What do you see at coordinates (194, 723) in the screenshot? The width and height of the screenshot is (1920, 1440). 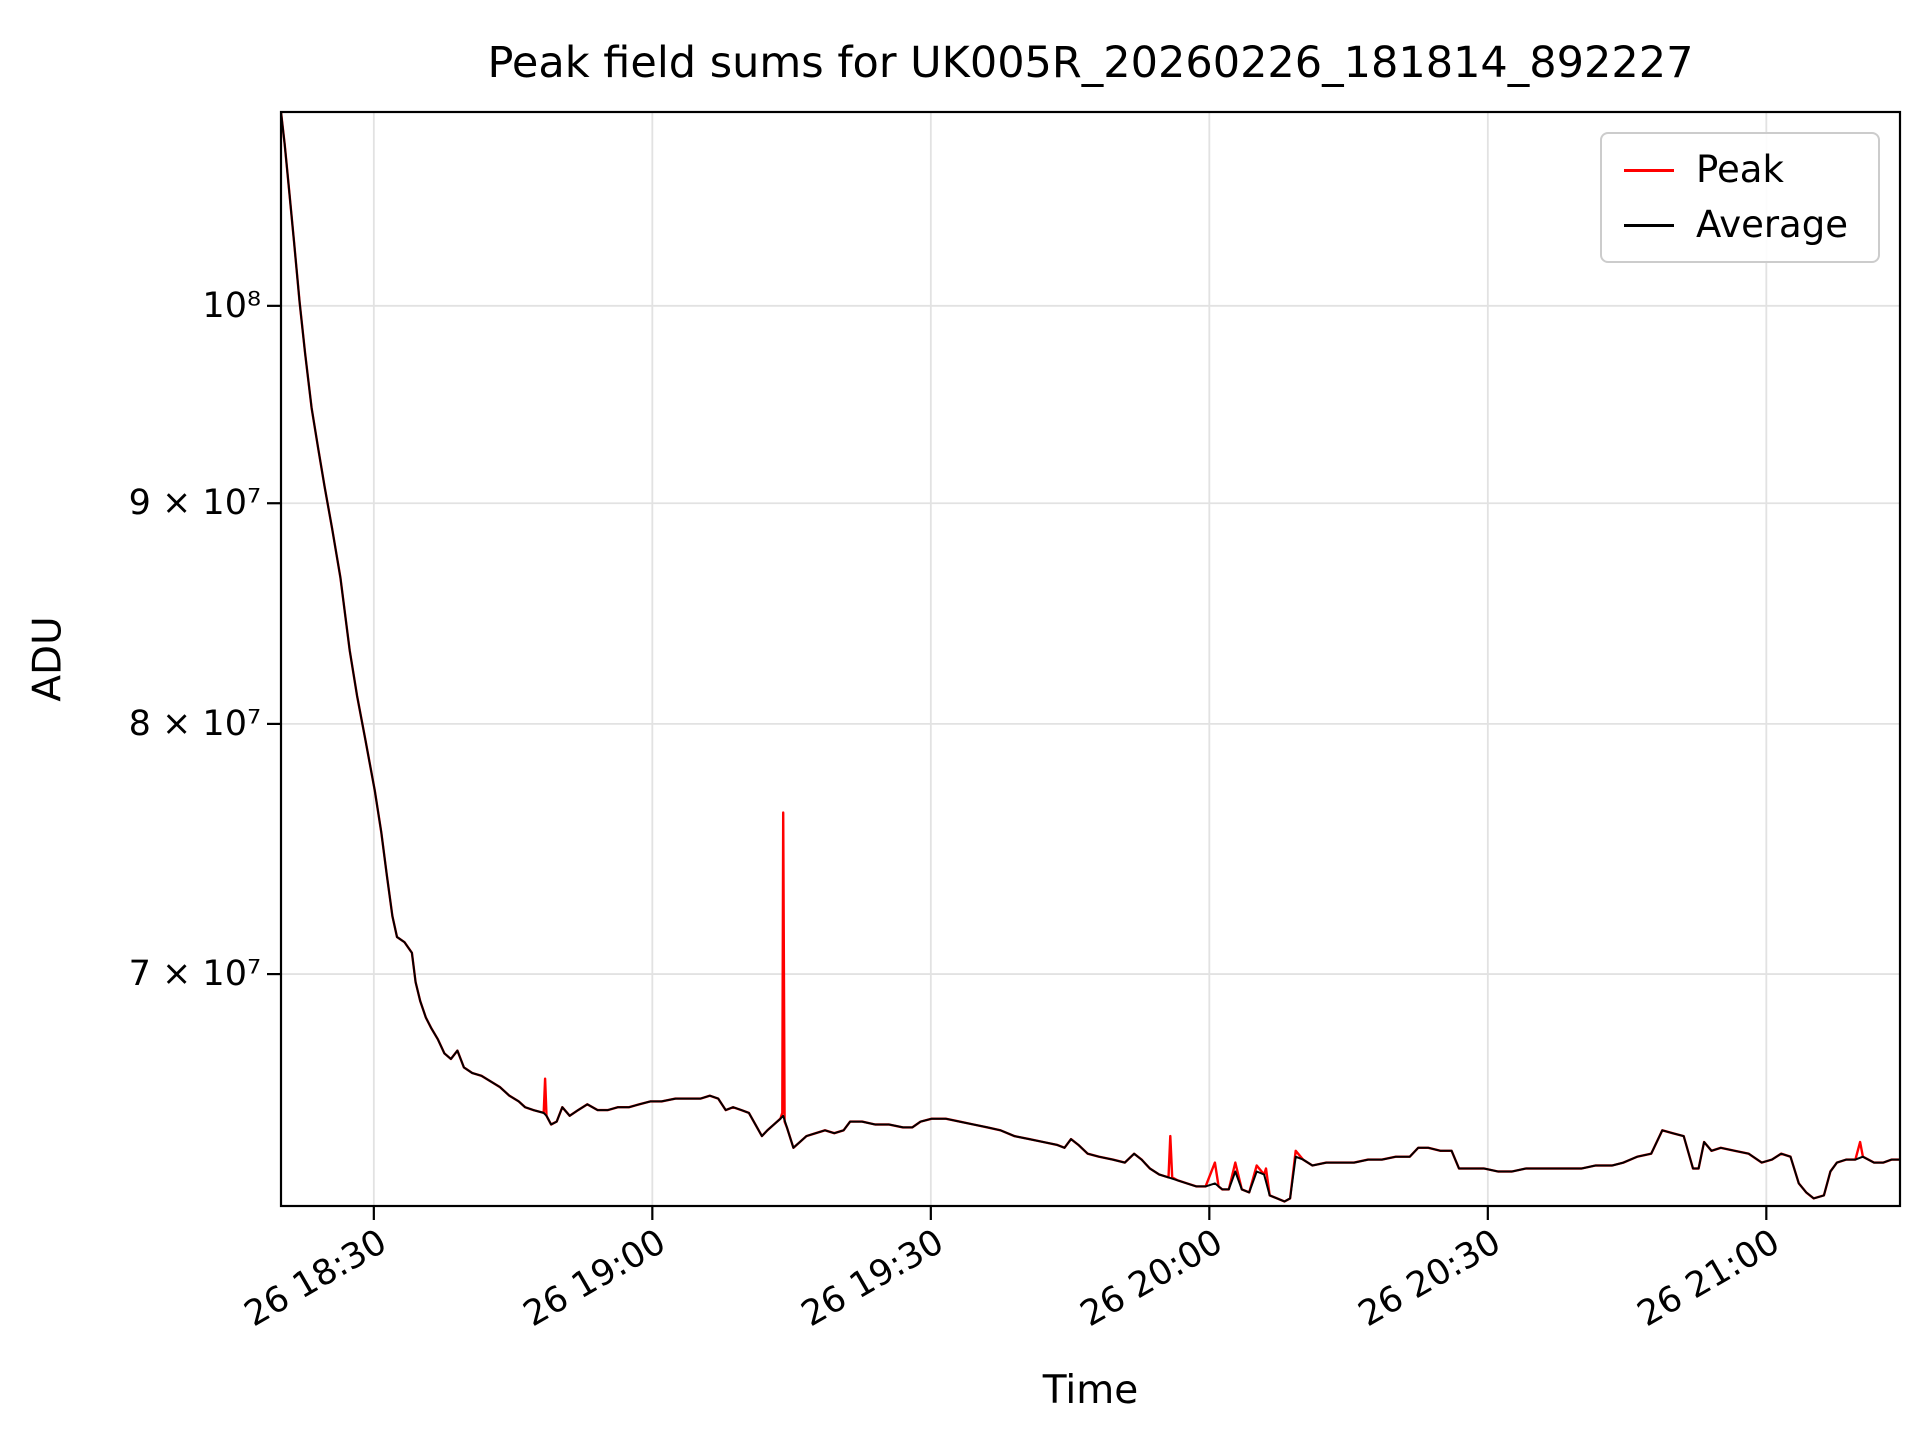 I see `y-tick-label: 8 × 10⁷` at bounding box center [194, 723].